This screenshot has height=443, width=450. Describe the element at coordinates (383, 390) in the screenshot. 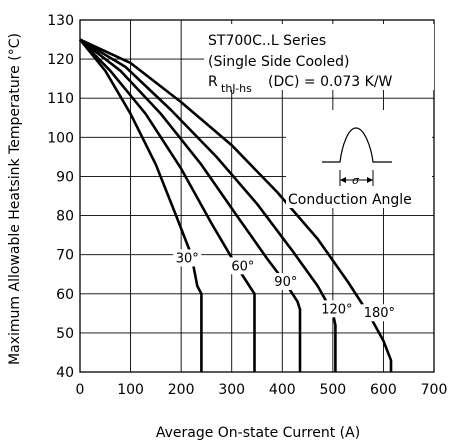

I see `x-tick-label: 600` at that location.